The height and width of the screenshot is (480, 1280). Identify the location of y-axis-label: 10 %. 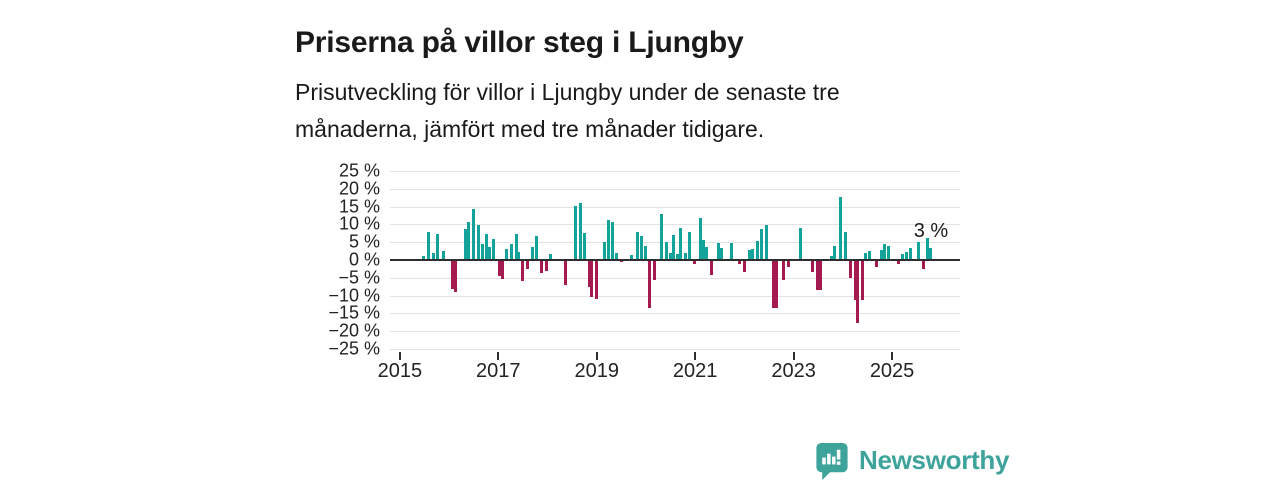
(359, 223).